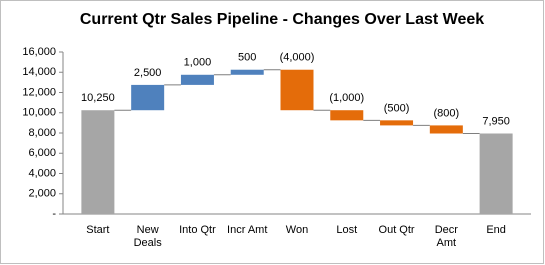 The height and width of the screenshot is (265, 545). What do you see at coordinates (54, 214) in the screenshot?
I see `y-tick-label: -` at bounding box center [54, 214].